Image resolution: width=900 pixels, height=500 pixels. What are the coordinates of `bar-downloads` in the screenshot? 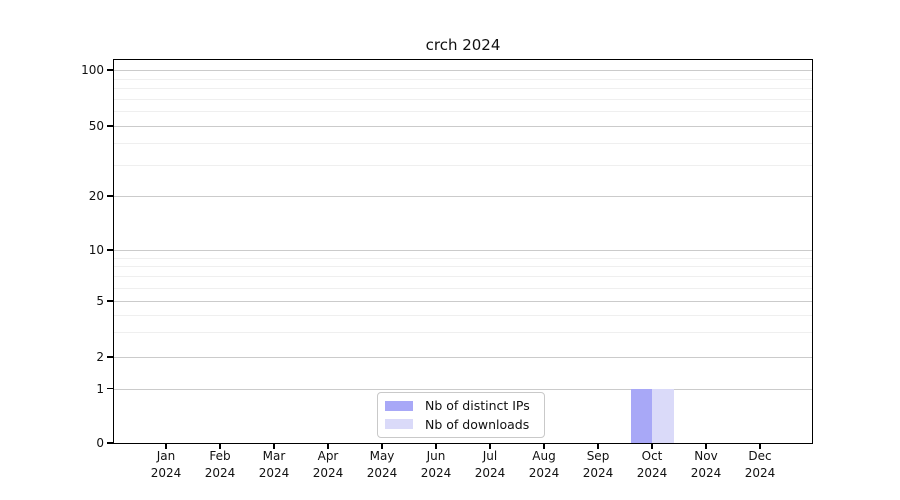 It's located at (663, 415).